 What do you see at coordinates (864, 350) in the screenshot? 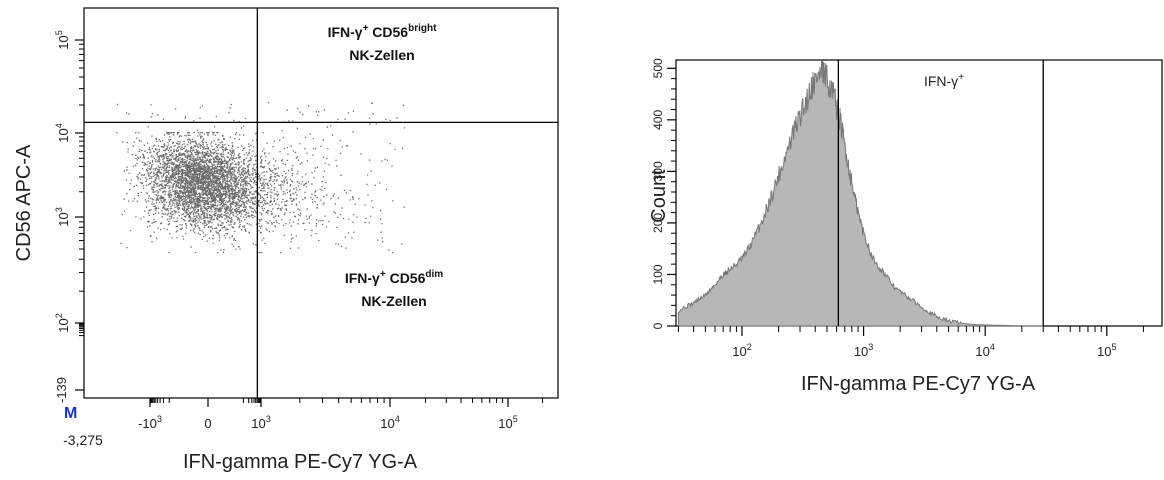
I see `histogram-x-tick-label: 10³` at bounding box center [864, 350].